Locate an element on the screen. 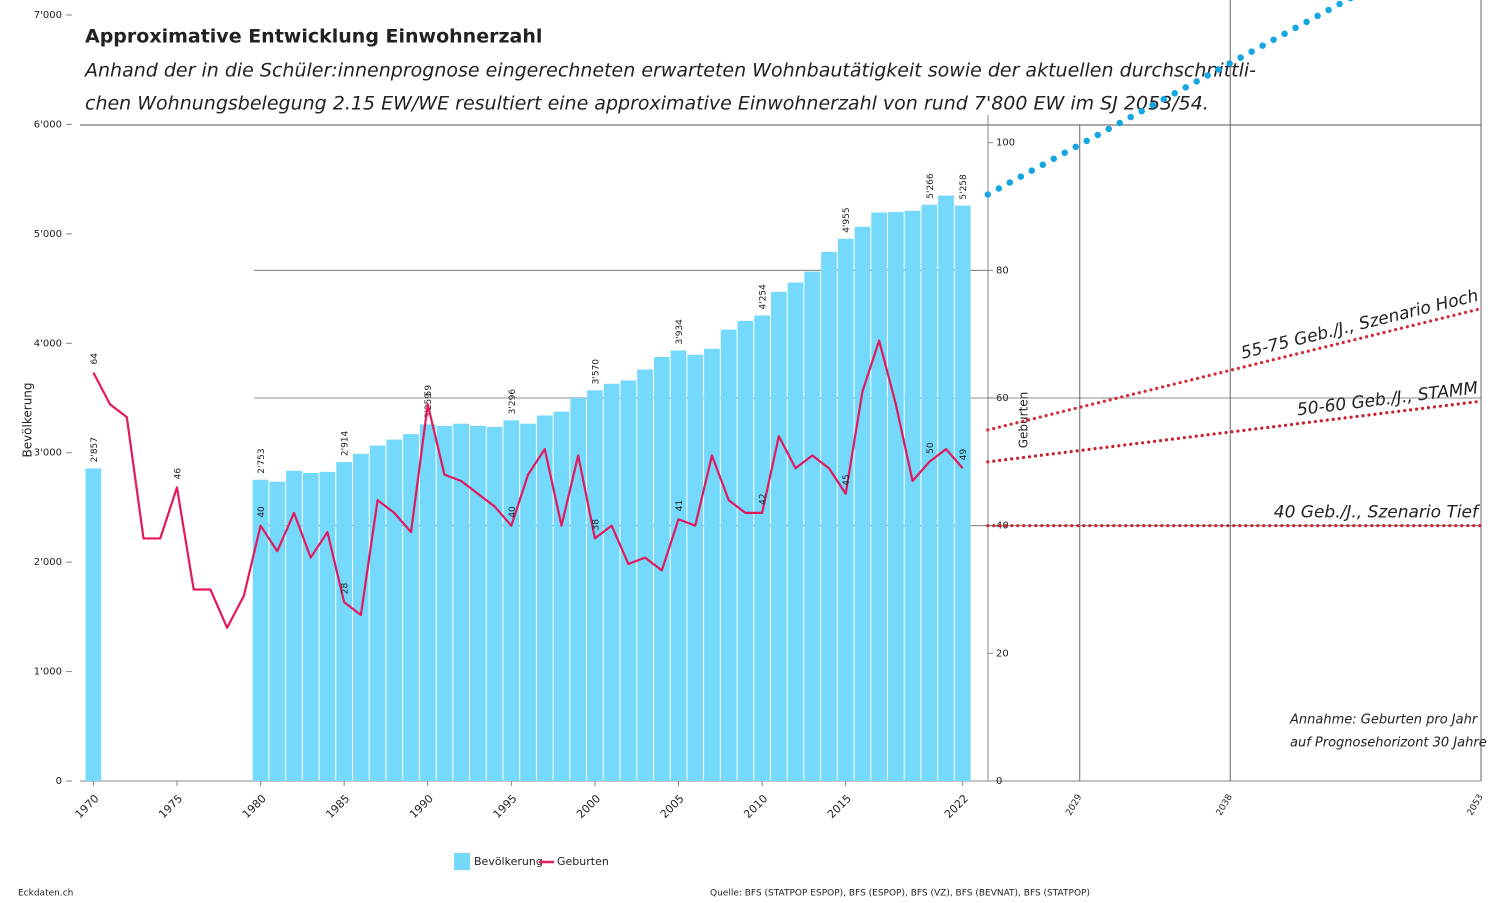  y-axis-label: Bevölkerung is located at coordinates (28, 419).